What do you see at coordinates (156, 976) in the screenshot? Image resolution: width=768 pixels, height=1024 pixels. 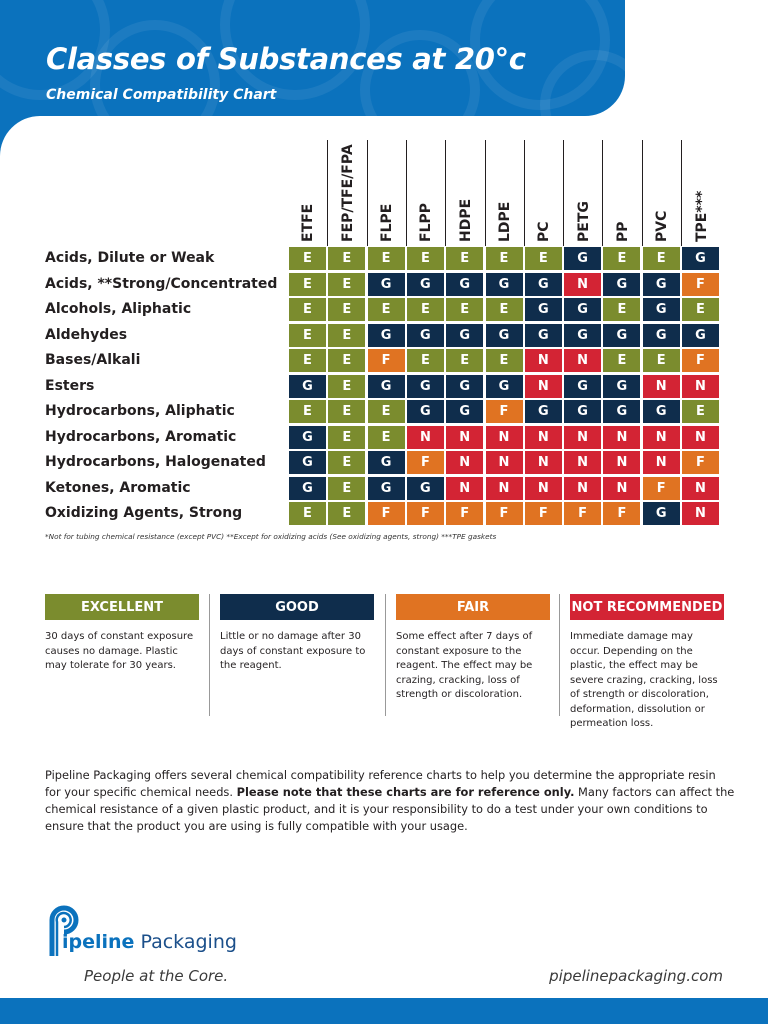 I see `tagline: People at the Core.` at bounding box center [156, 976].